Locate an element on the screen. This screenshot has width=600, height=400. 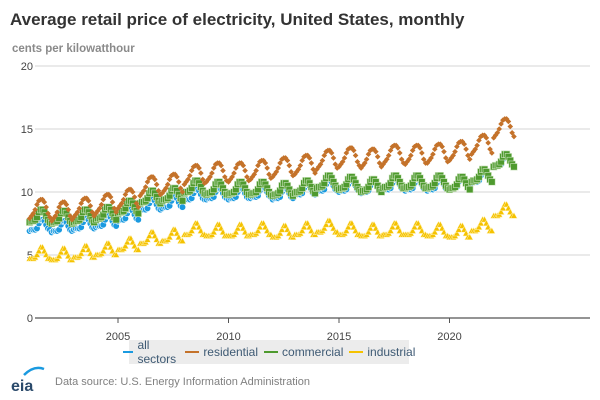
legend-item-industrial: industrial is located at coordinates (382, 352).